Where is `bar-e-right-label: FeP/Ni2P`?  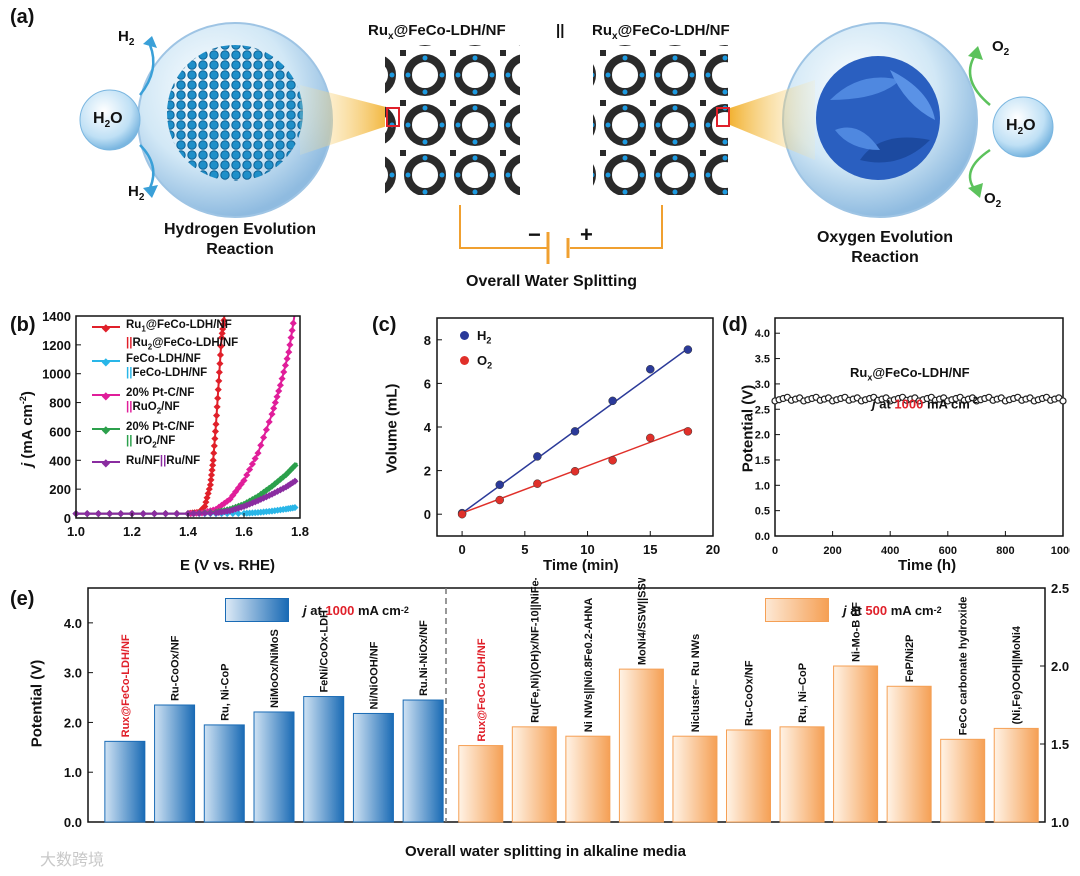
bar-e-right-label: FeP/Ni2P is located at coordinates (910, 659).